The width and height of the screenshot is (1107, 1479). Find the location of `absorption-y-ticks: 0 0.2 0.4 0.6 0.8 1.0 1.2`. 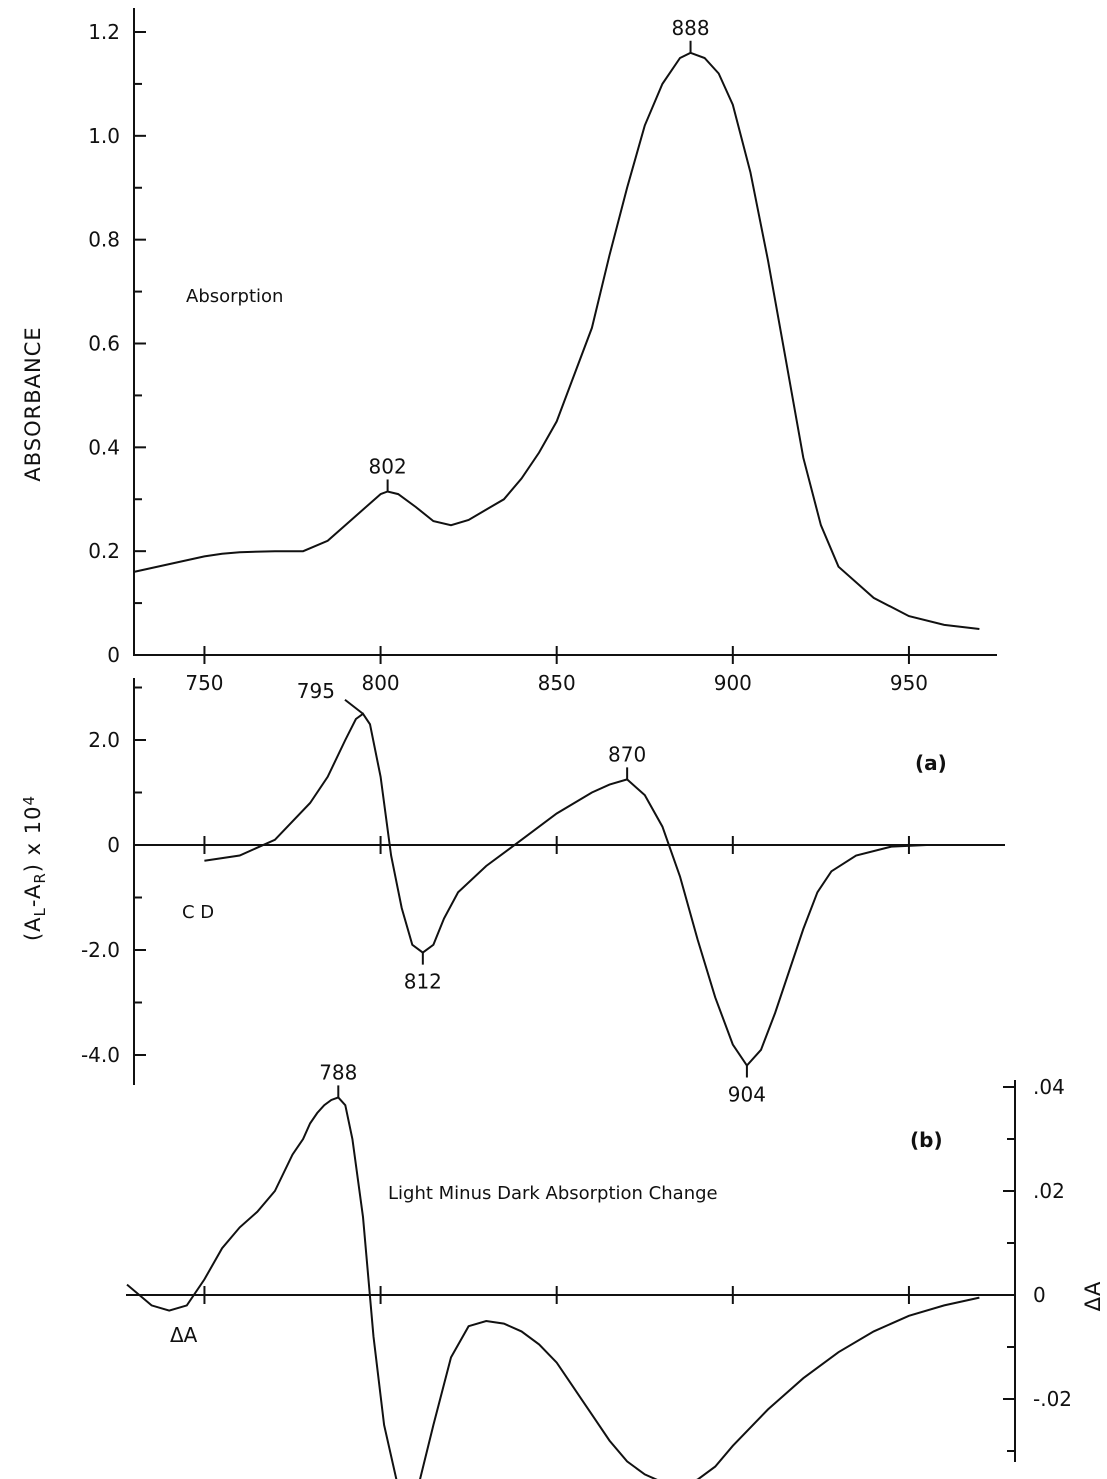

absorption-y-ticks: 0 0.2 0.4 0.6 0.8 1.0 1.2 is located at coordinates (117, 343).